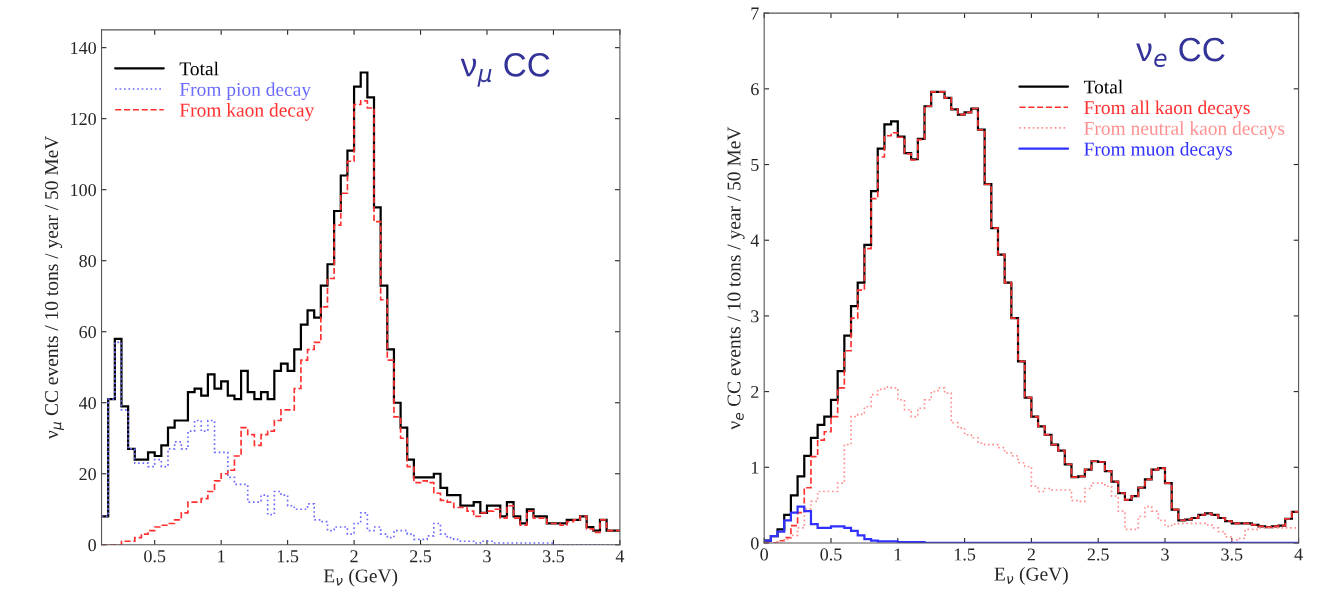  Describe the element at coordinates (1158, 150) in the screenshot. I see `legend-label: From muon decays` at that location.